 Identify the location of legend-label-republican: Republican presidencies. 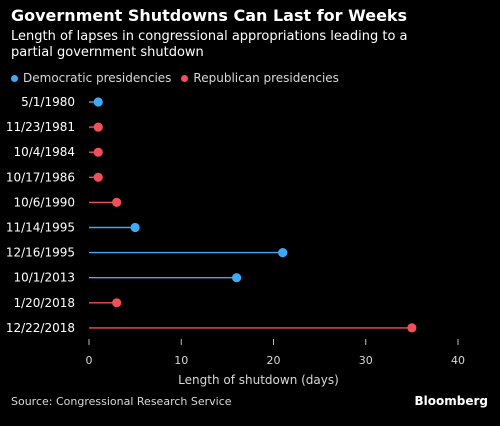
(266, 78).